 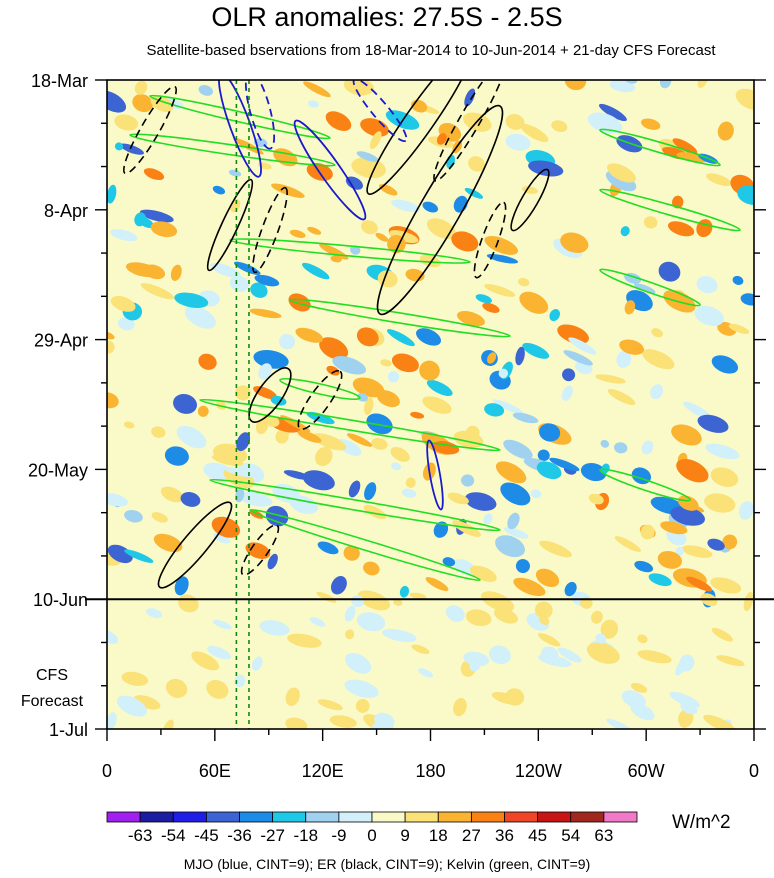 What do you see at coordinates (404, 835) in the screenshot?
I see `colorbar-level-label: 9` at bounding box center [404, 835].